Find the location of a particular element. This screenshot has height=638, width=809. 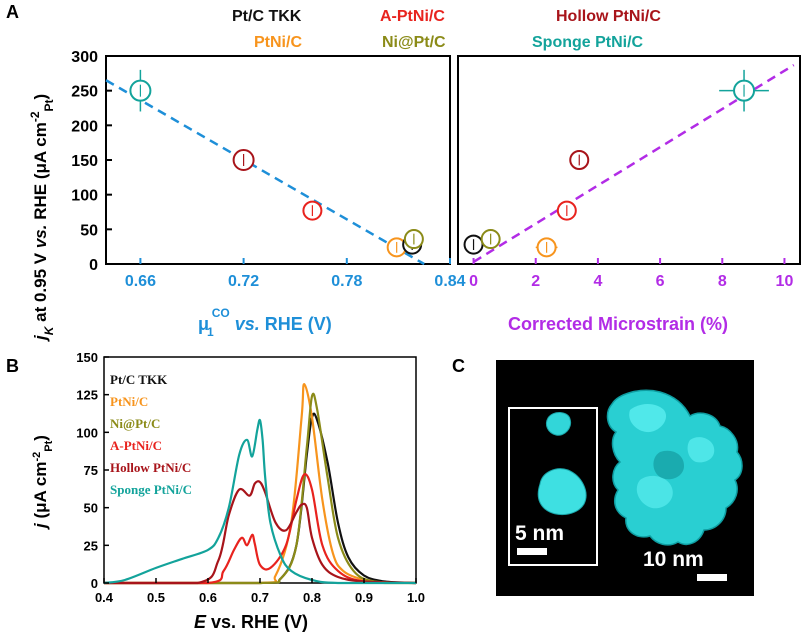

scalebar-main-label: 10 nm is located at coordinates (673, 559).